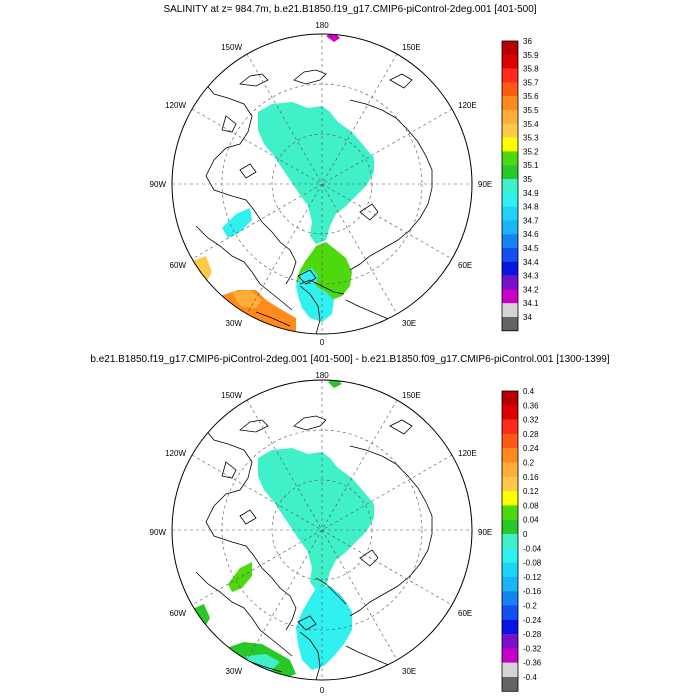  What do you see at coordinates (531, 207) in the screenshot?
I see `colorbar-label: 34.8` at bounding box center [531, 207].